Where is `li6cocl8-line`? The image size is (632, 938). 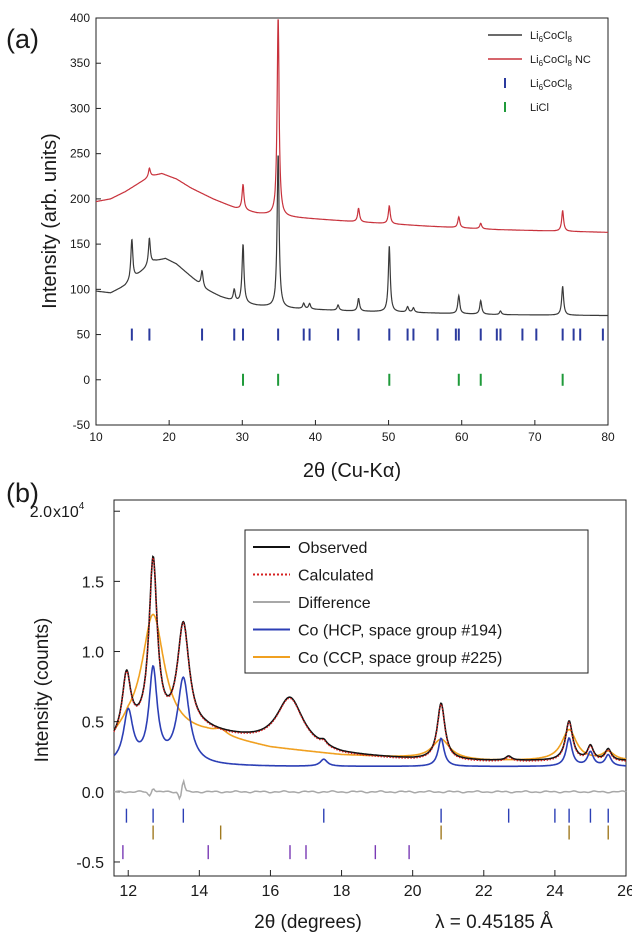 li6cocl8-line is located at coordinates (352, 236).